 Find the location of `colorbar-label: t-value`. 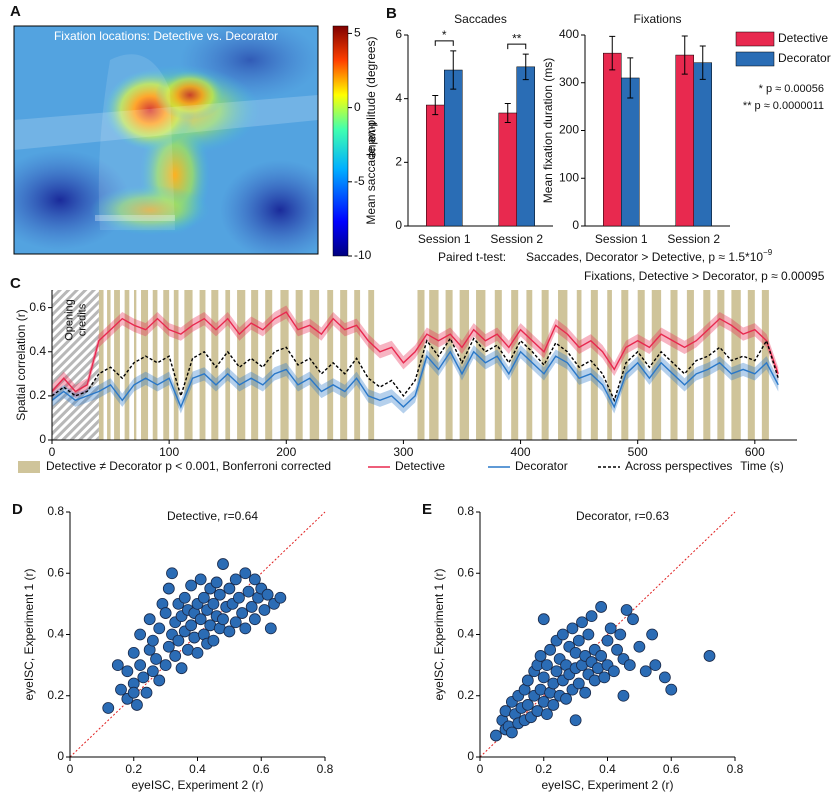

colorbar-label: t-value is located at coordinates (373, 140).